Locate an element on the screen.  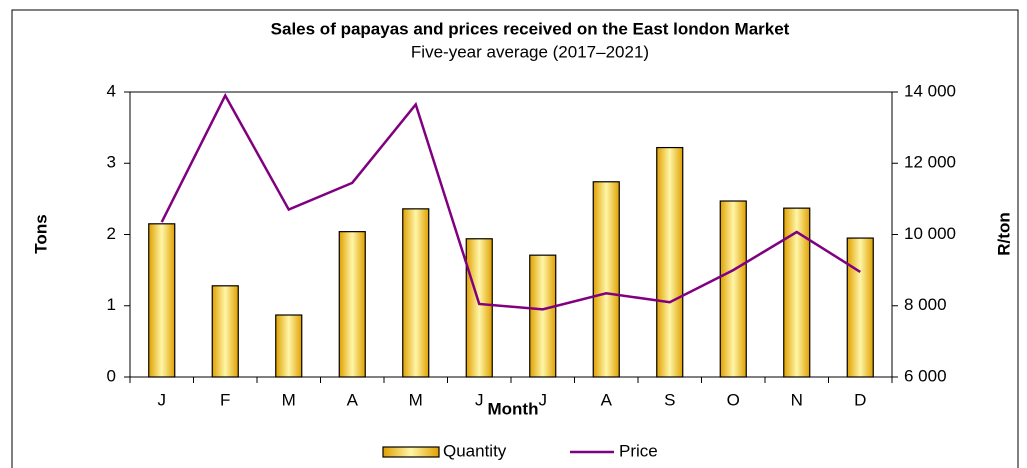
legend-swatch is located at coordinates (411, 452).